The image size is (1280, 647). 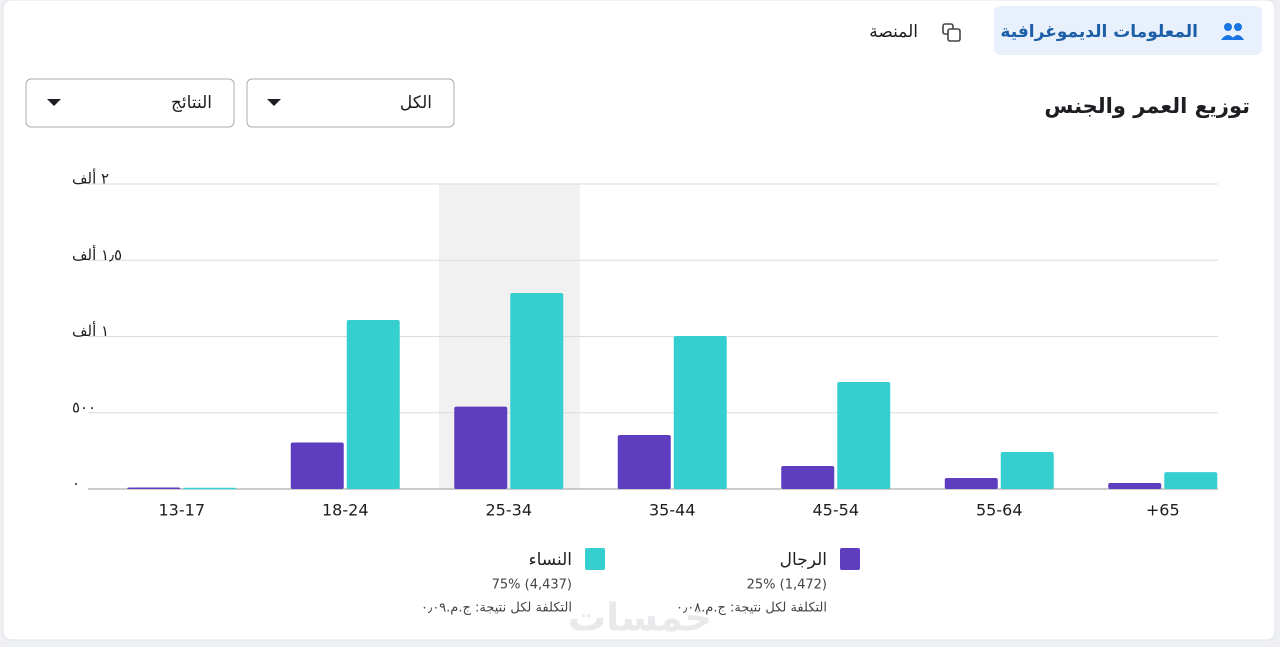 I want to click on tab-active-bg, so click(x=1128, y=30).